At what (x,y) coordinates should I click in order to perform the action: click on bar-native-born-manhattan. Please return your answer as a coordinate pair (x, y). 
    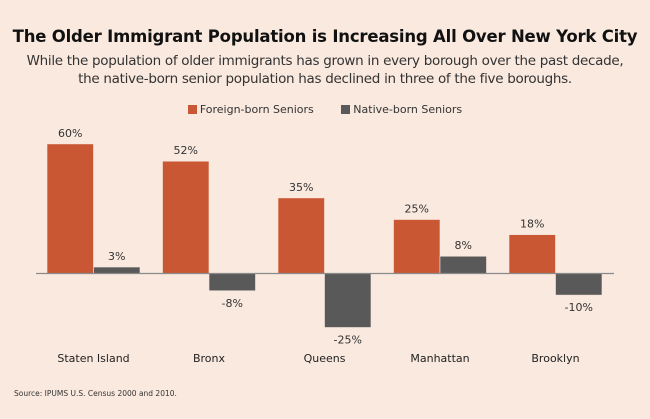
    Looking at the image, I should click on (463, 264).